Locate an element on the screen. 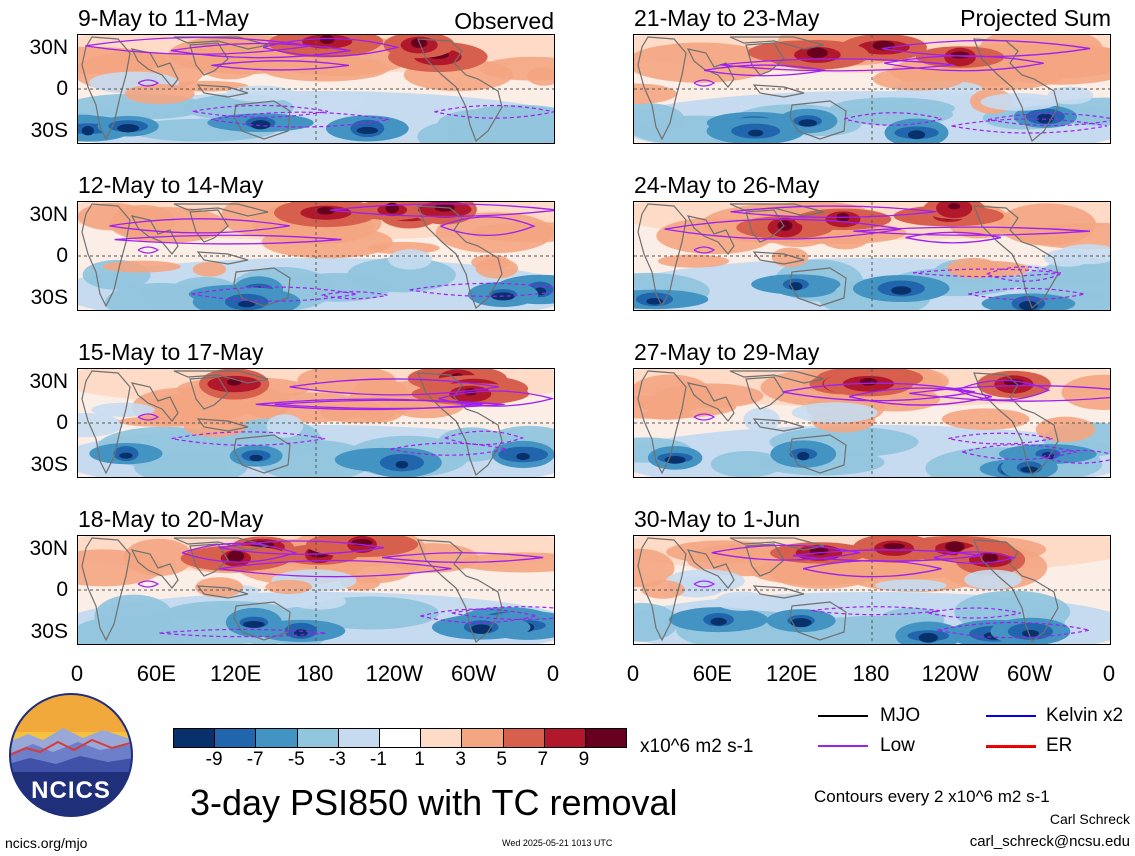  logo-text: NCICS is located at coordinates (71, 790).